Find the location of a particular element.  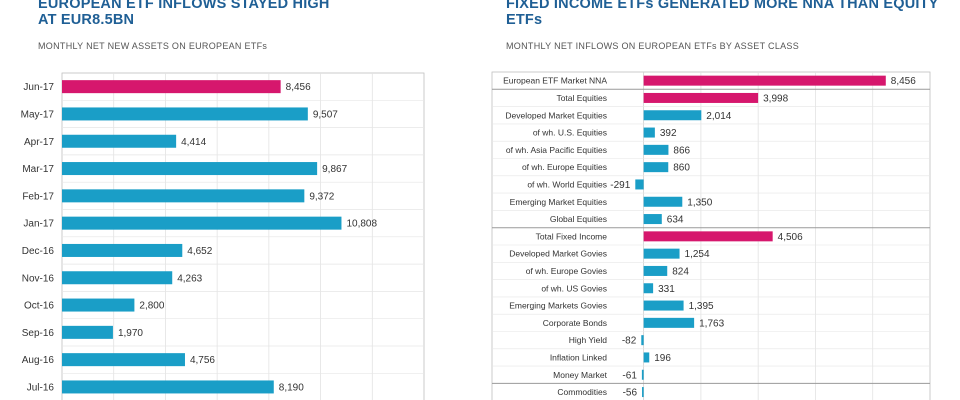

left-title-line-2: AT EUR8.5BN is located at coordinates (86, 20).